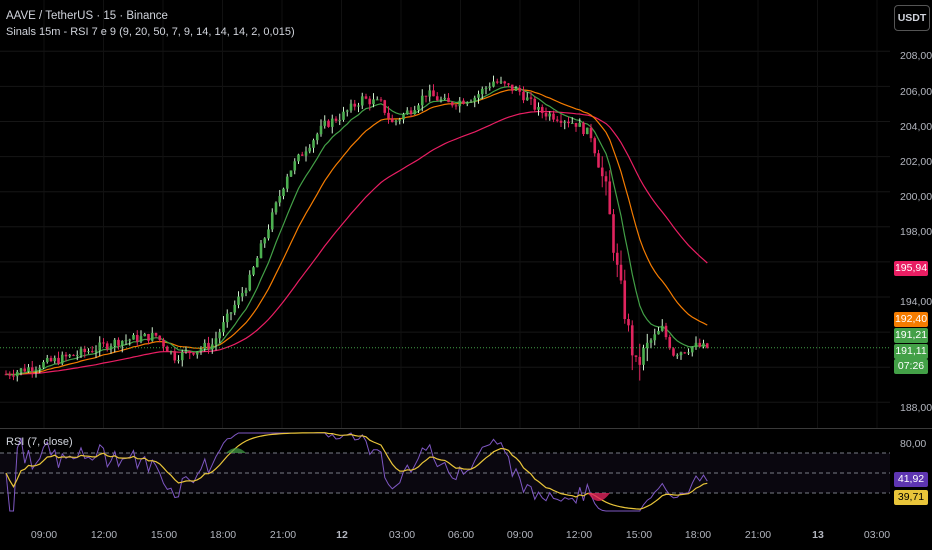 The width and height of the screenshot is (932, 550). Describe the element at coordinates (698, 535) in the screenshot. I see `time-tick: 18:00` at that location.